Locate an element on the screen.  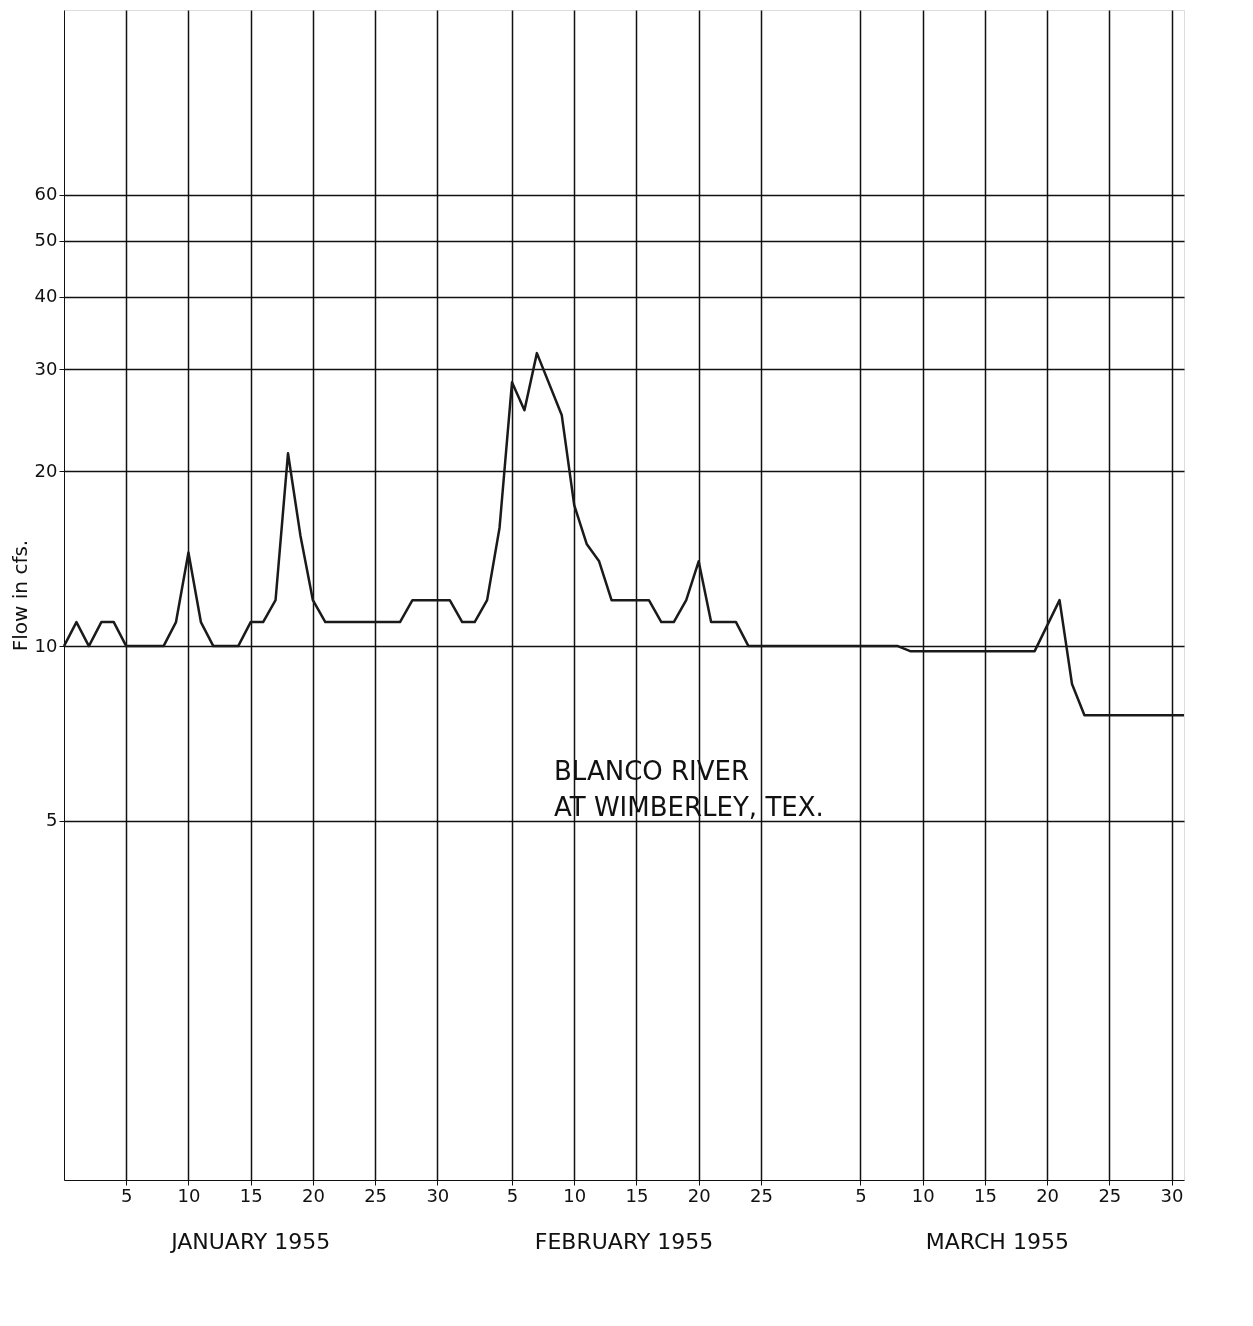
text: JANUARY 1955 is located at coordinates (250, 1241).